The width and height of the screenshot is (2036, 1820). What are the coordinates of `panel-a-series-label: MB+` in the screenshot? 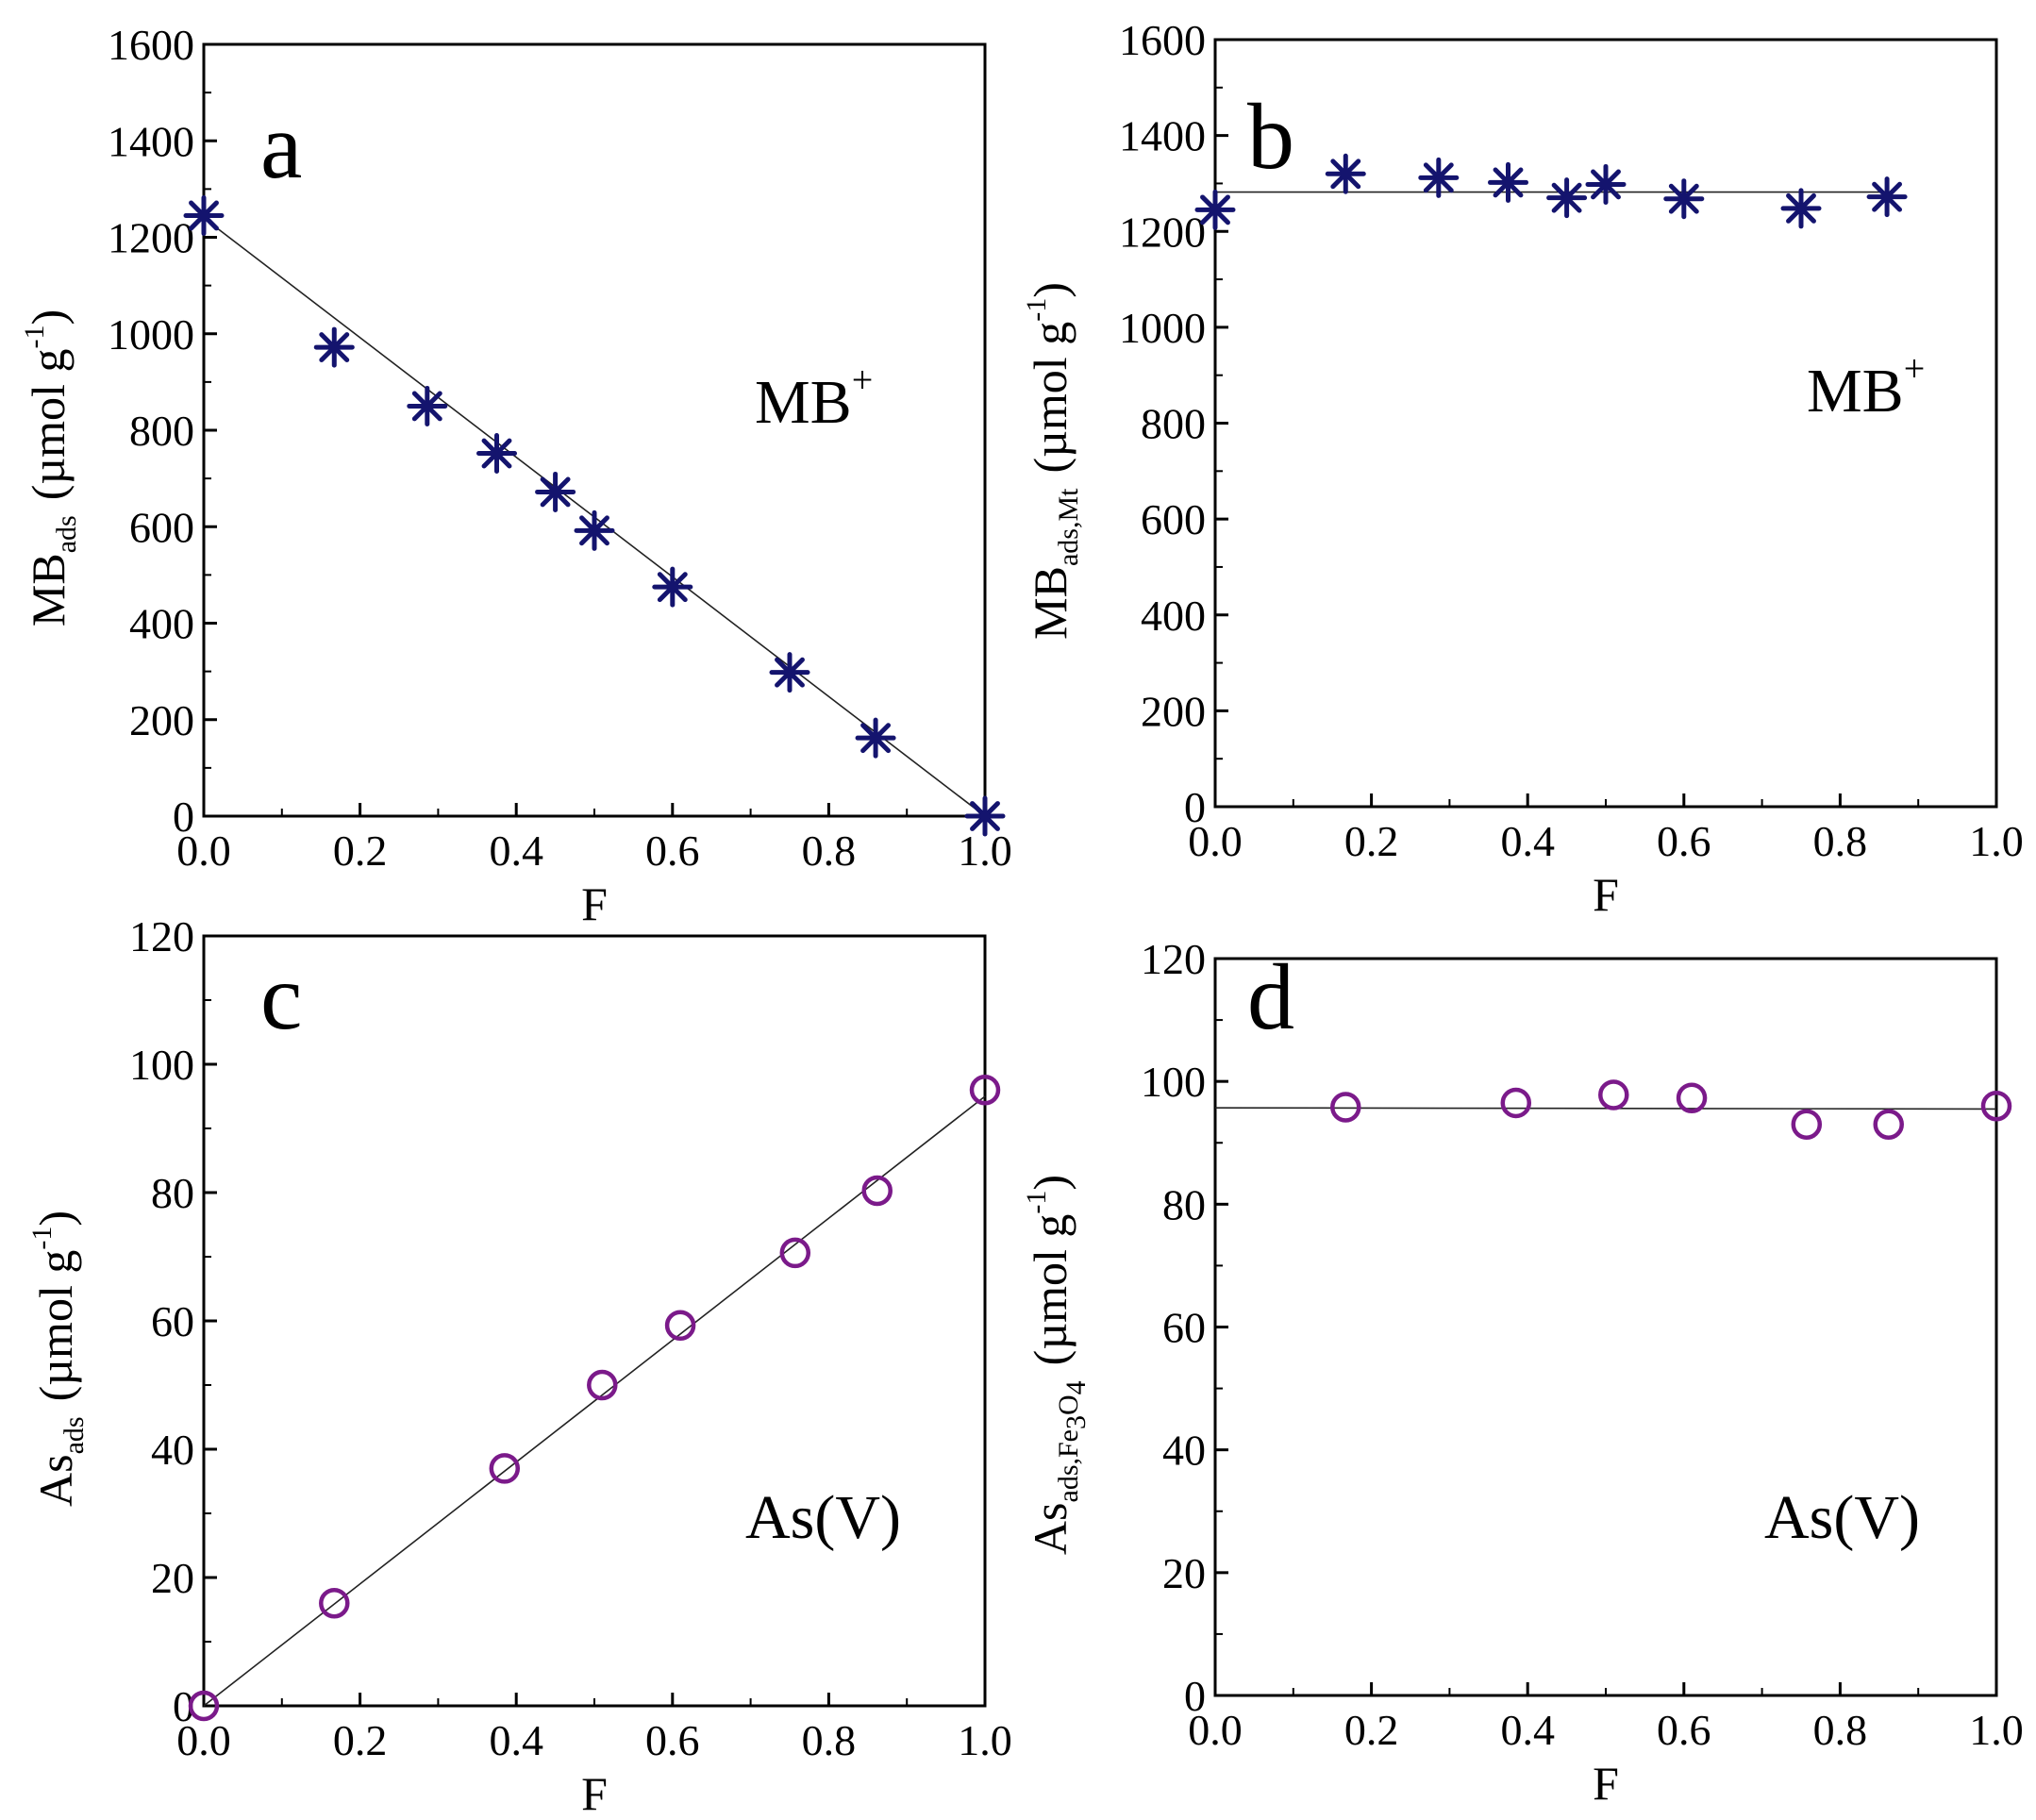 It's located at (814, 398).